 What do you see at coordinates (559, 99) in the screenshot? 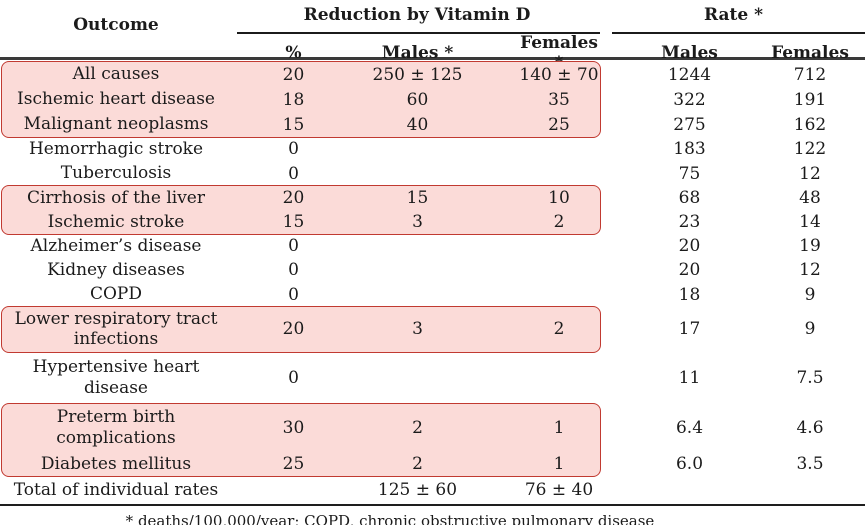
I see `reduction-females-cell: 35` at bounding box center [559, 99].